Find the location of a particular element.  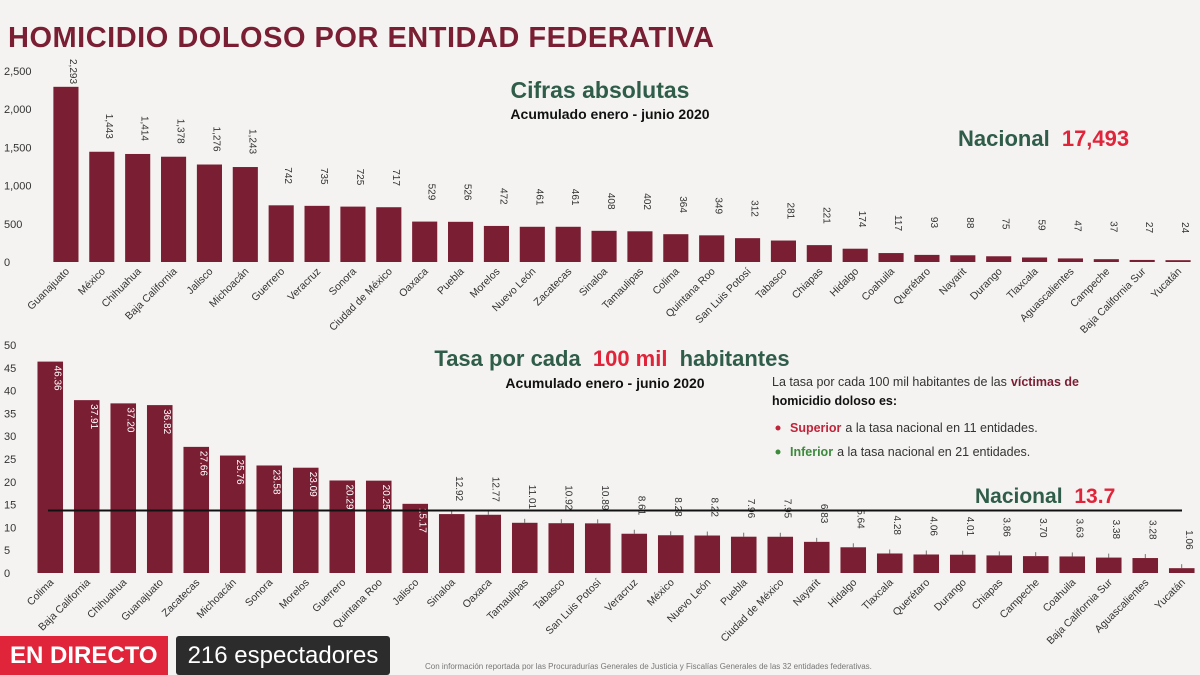

data-label: 8.61 is located at coordinates (640, 506).